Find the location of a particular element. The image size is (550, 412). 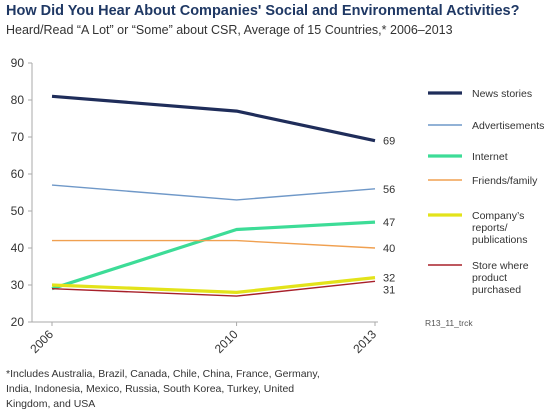

end-value-label: 40 is located at coordinates (389, 249).